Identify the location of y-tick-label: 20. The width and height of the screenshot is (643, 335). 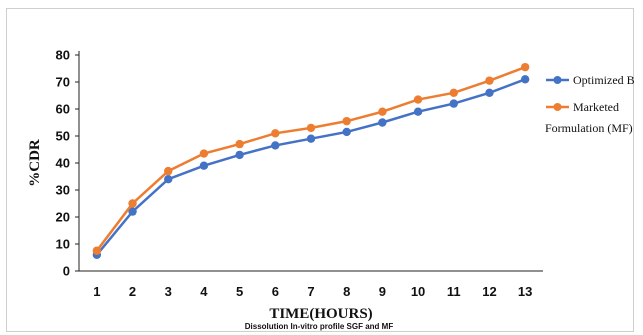
(63, 217).